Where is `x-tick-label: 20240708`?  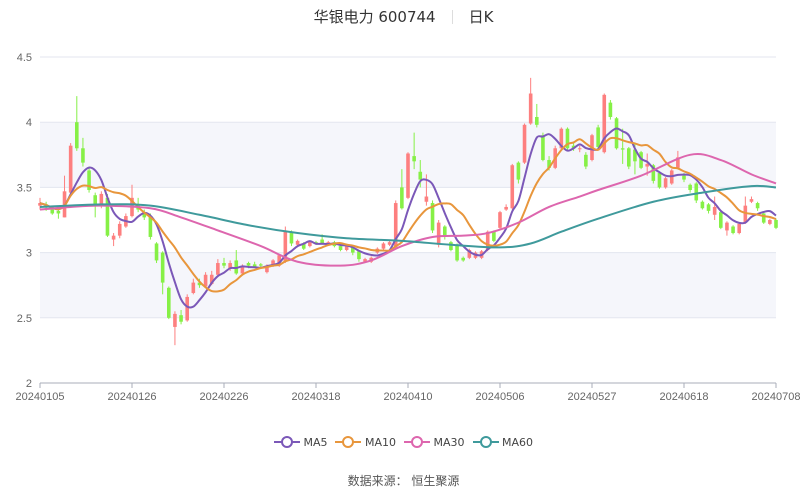 x-tick-label: 20240708 is located at coordinates (776, 397).